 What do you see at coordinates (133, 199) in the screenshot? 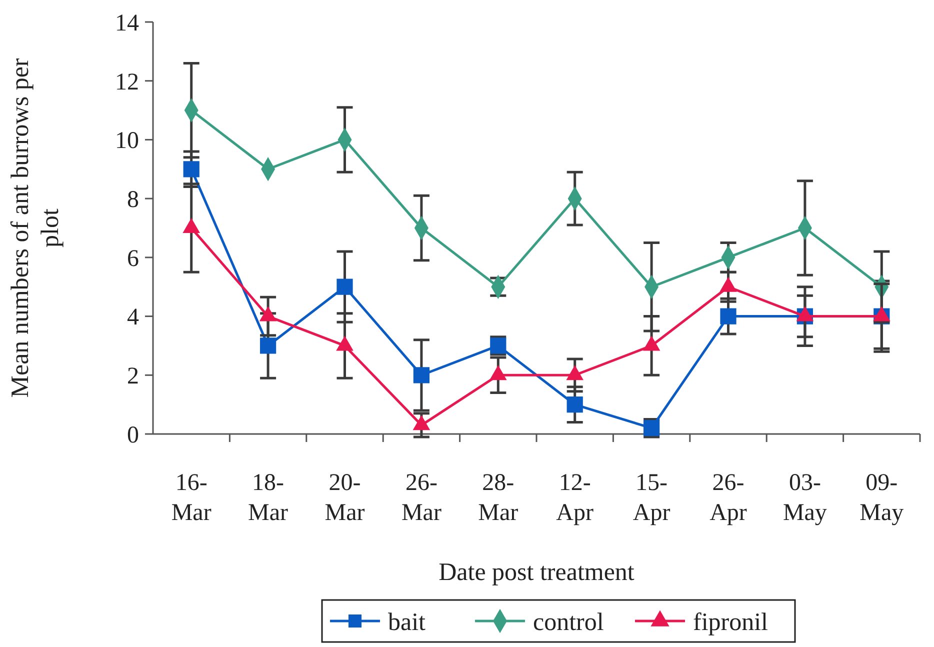
I see `y-tick-label: 8` at bounding box center [133, 199].